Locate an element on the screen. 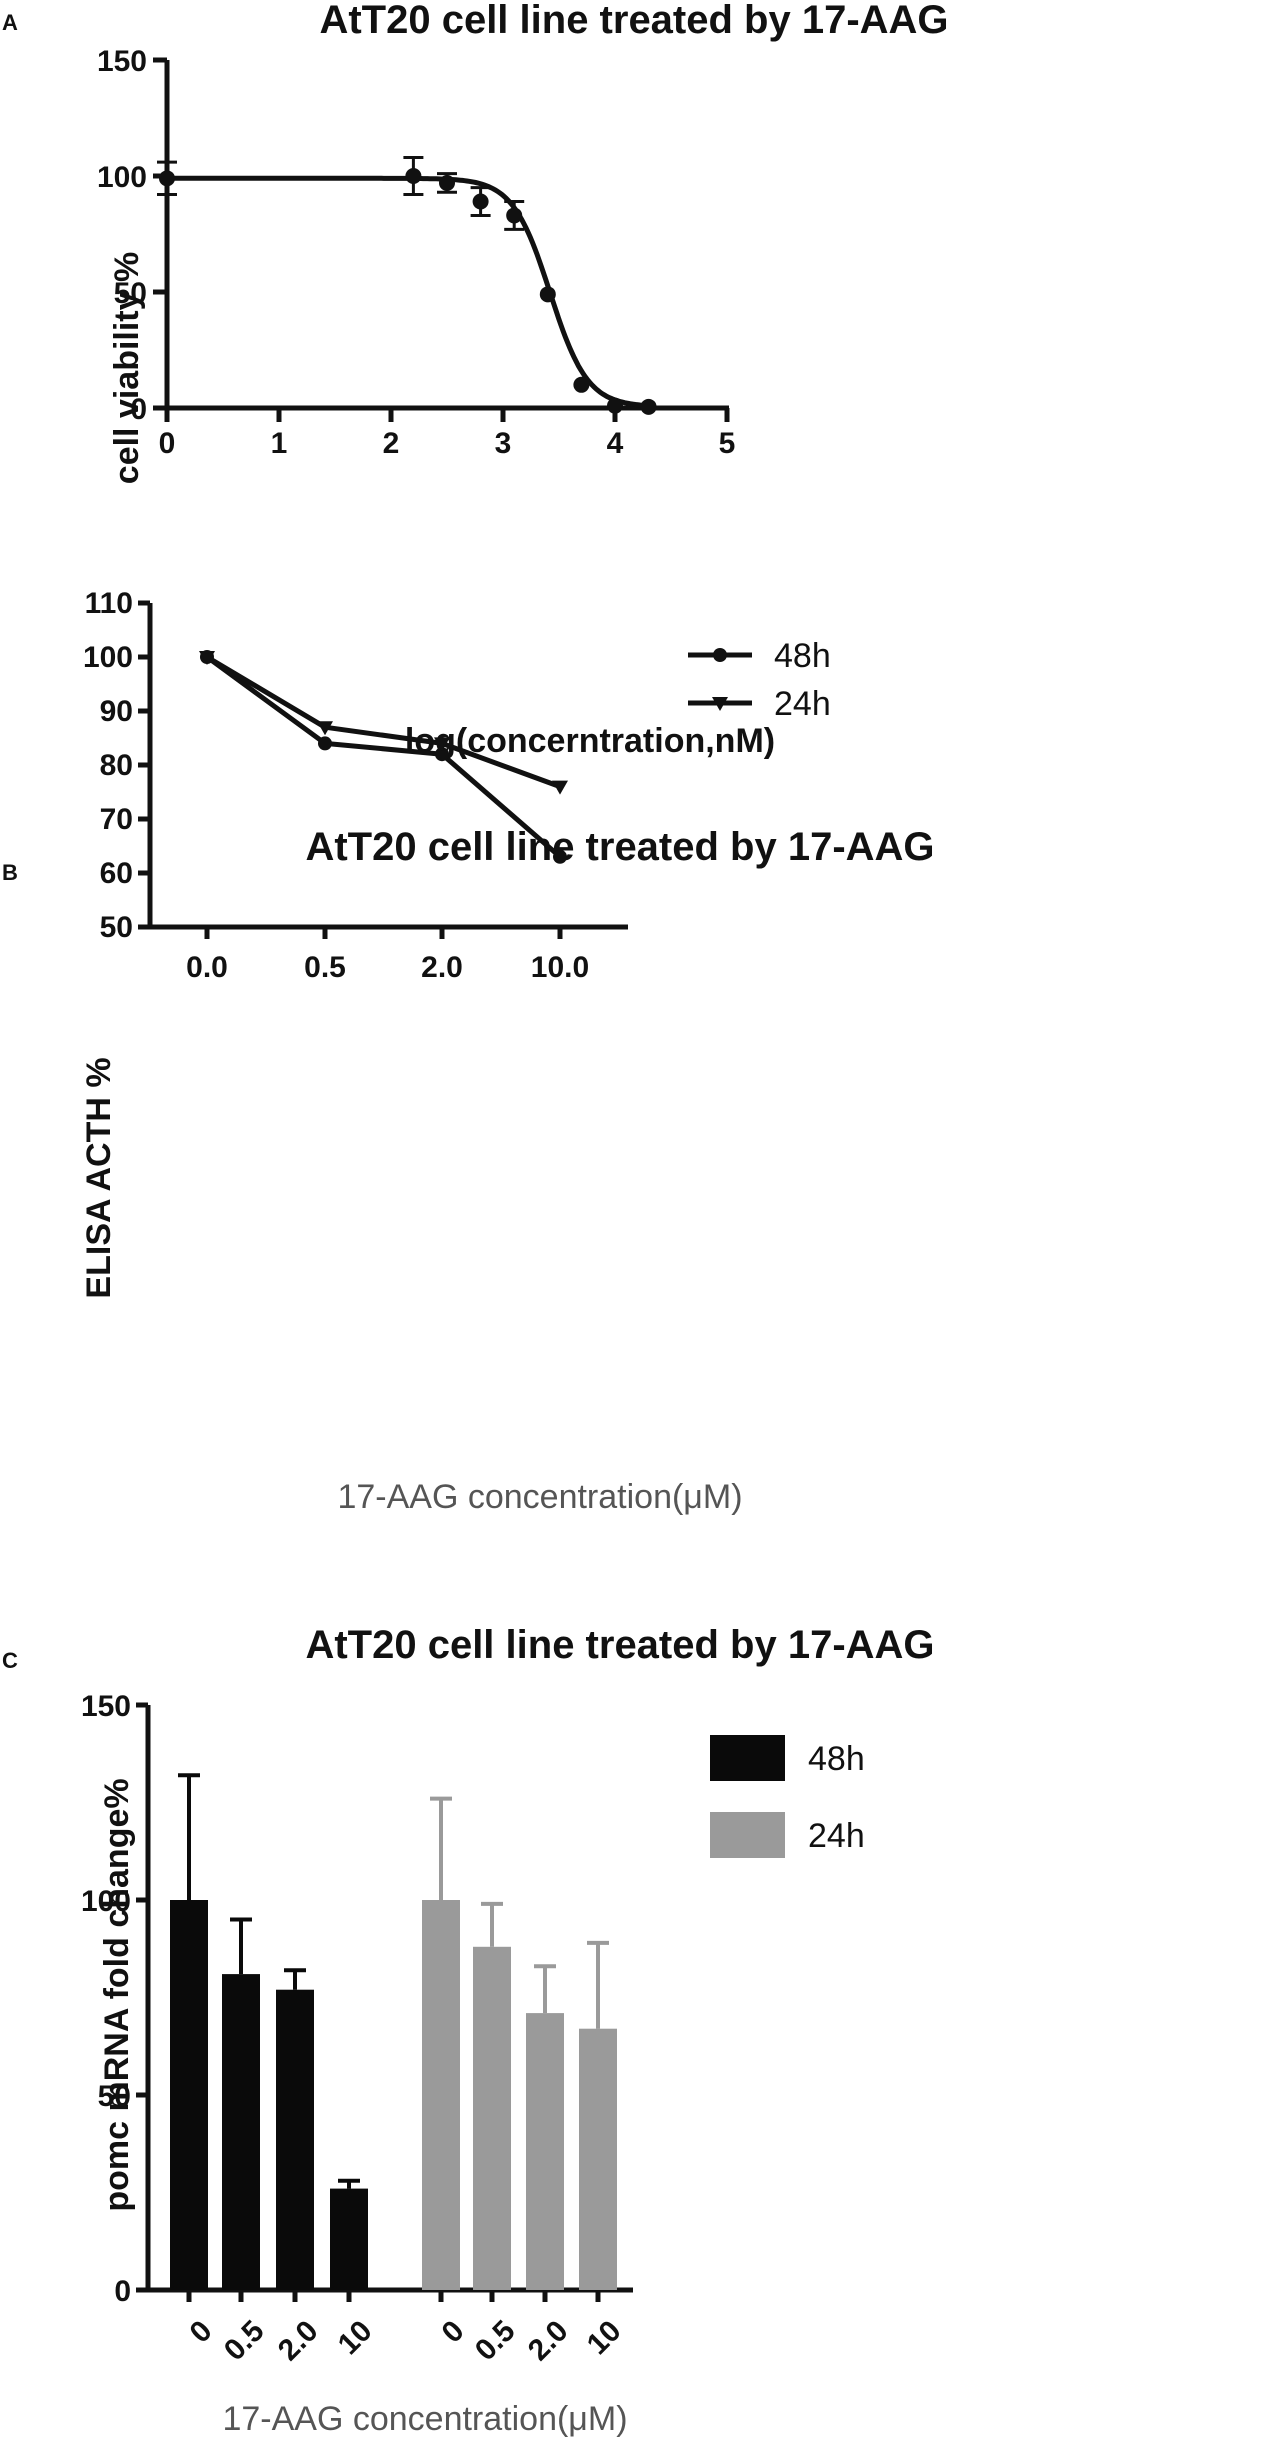  chart-b-x-tick-label: 0.5 is located at coordinates (325, 967).